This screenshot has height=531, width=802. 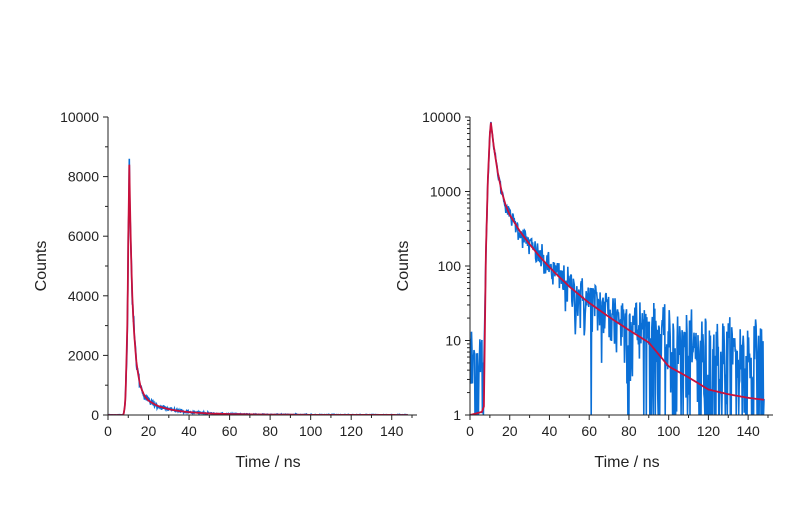 I want to click on y-tick-label: 1000, so click(x=445, y=192).